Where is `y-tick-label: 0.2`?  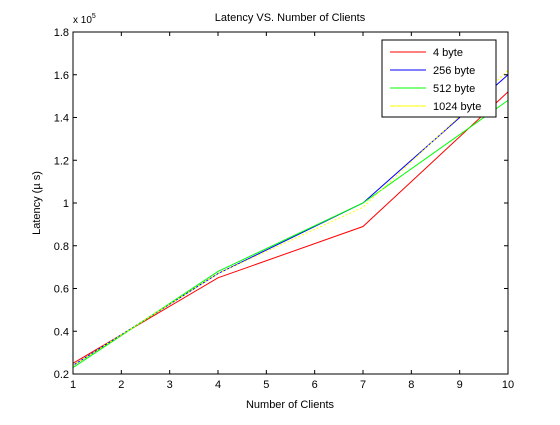
y-tick-label: 0.2 is located at coordinates (61, 375).